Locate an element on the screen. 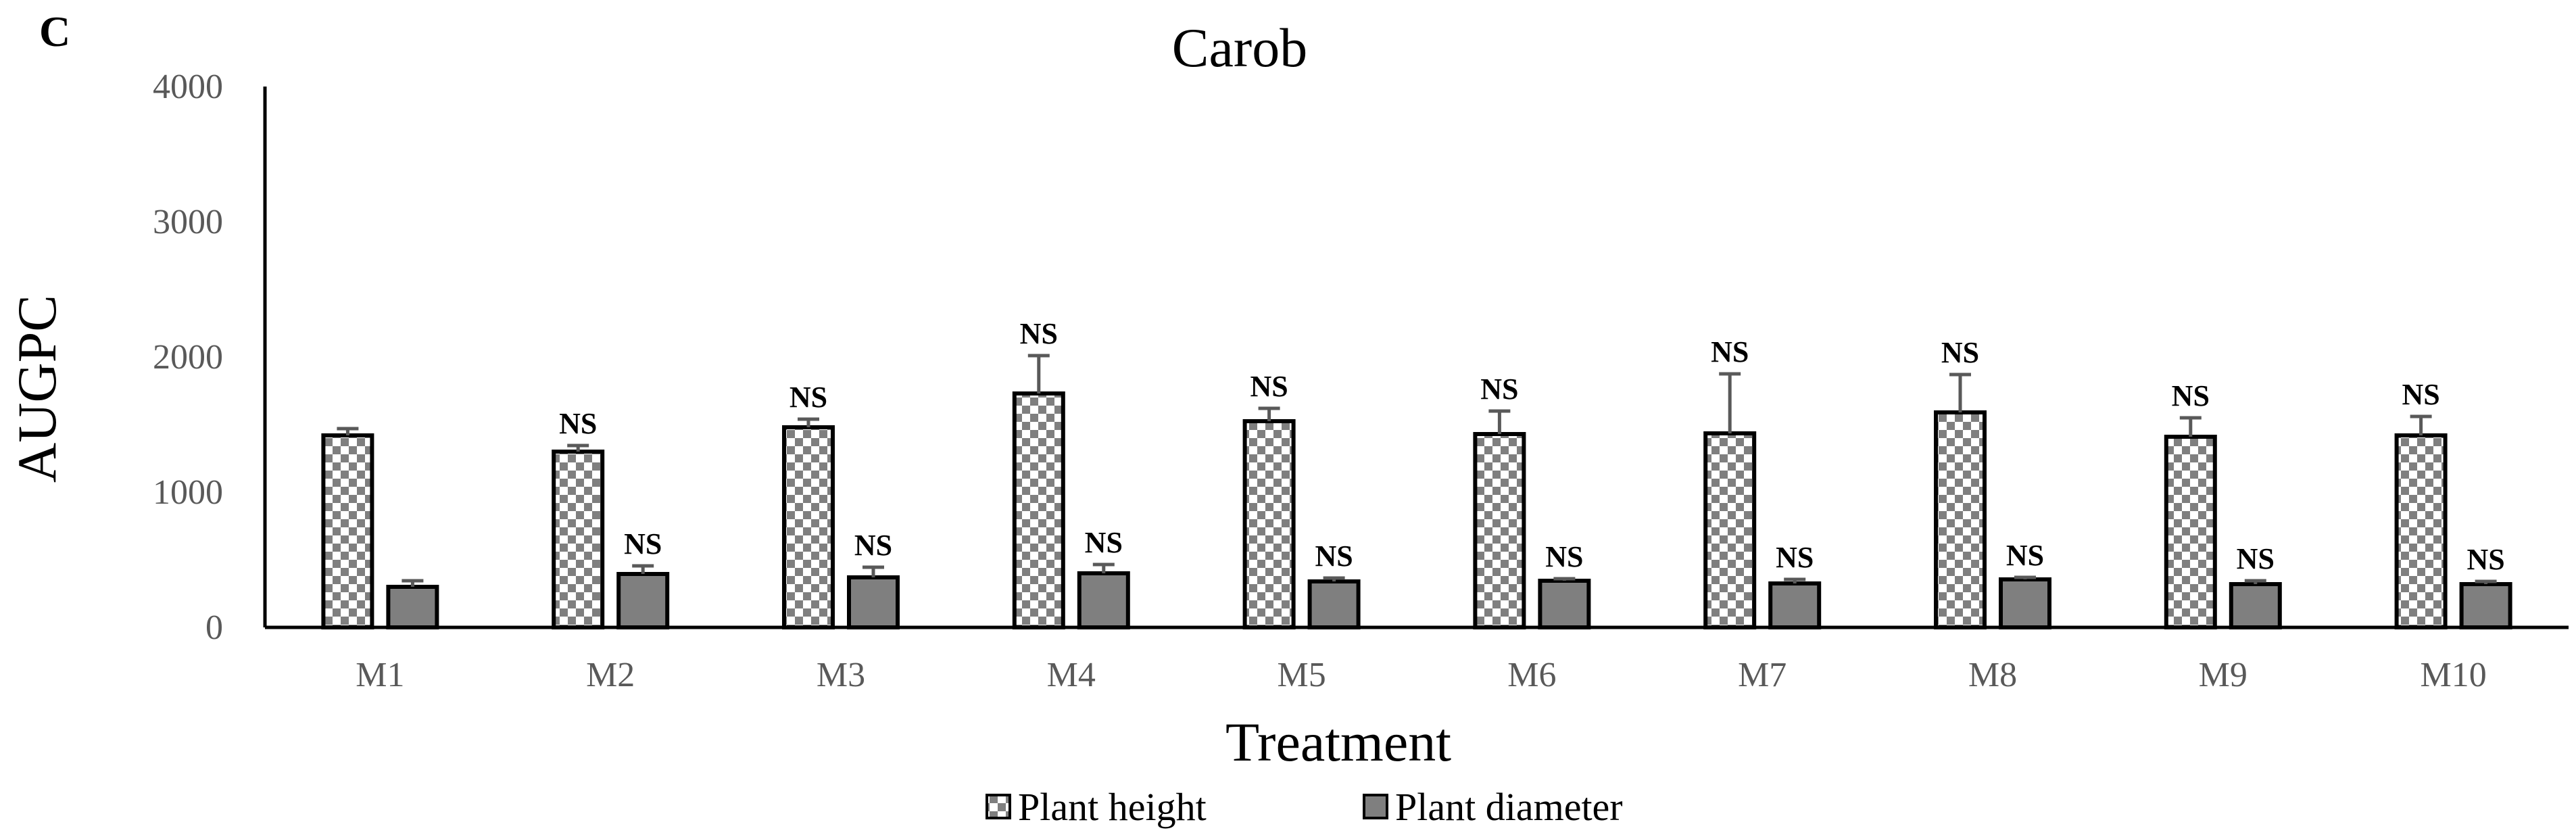 This screenshot has width=2576, height=839. panel-label: C is located at coordinates (54, 31).